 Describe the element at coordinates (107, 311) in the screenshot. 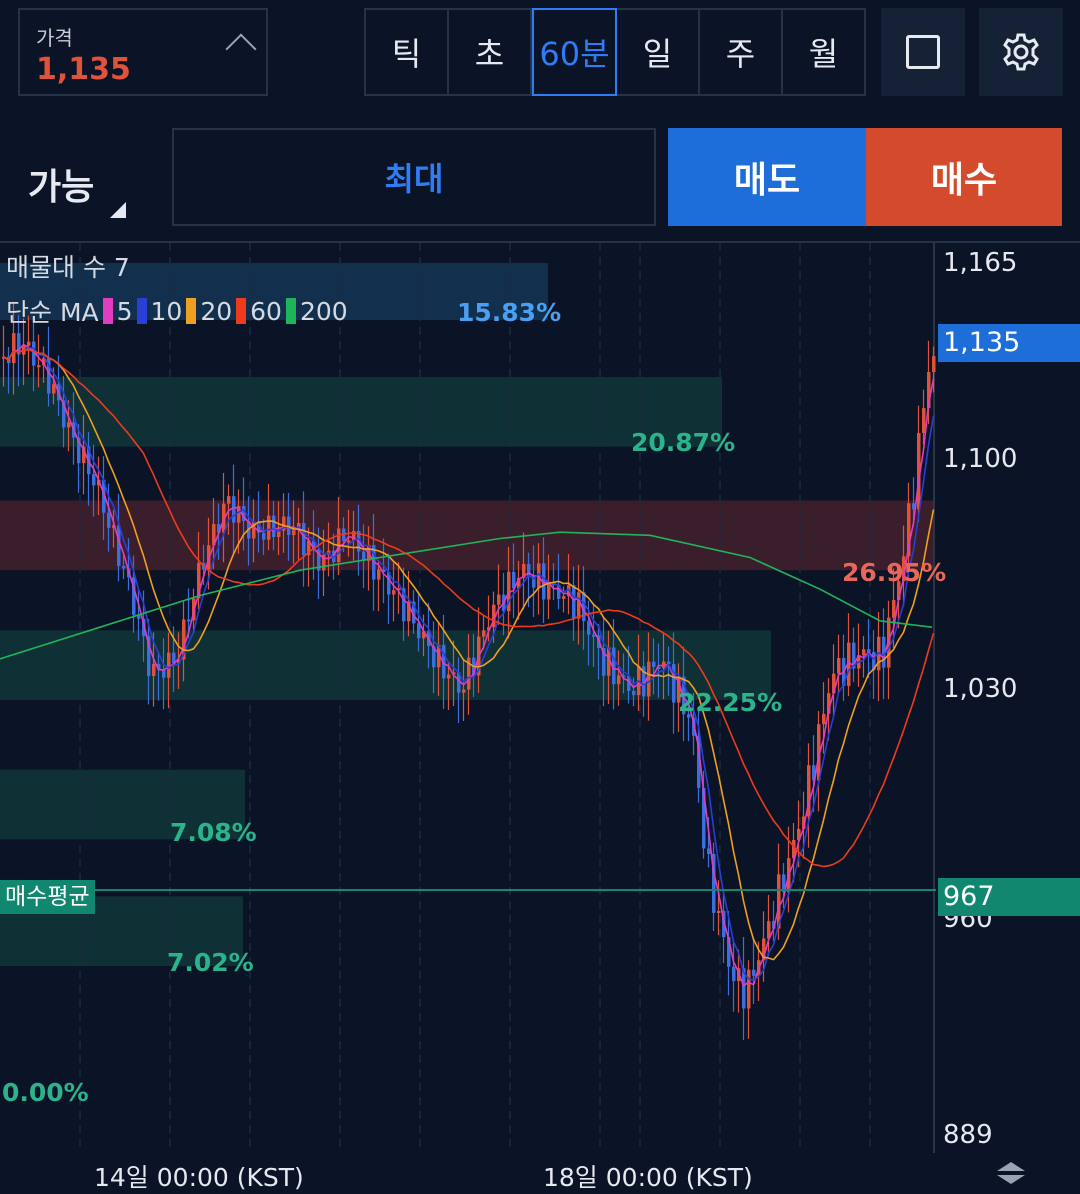

I see `ma5-swatch` at that location.